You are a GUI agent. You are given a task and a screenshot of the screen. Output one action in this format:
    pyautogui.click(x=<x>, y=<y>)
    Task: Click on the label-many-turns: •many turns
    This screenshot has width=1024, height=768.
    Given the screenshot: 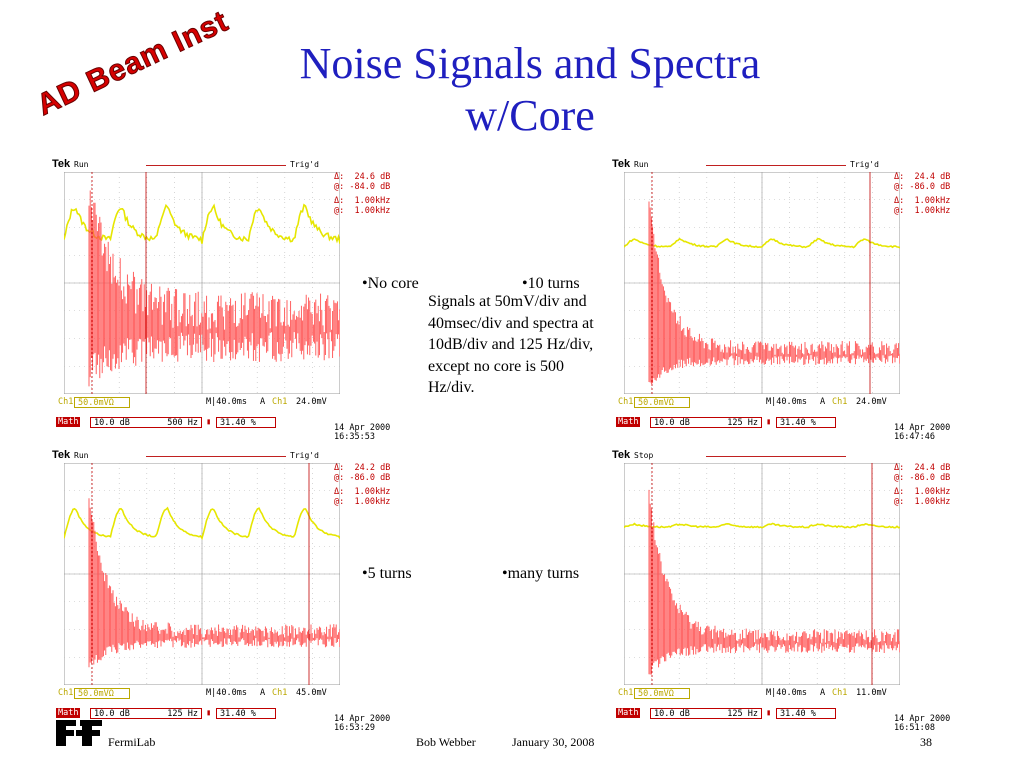 What is the action you would take?
    pyautogui.click(x=541, y=573)
    